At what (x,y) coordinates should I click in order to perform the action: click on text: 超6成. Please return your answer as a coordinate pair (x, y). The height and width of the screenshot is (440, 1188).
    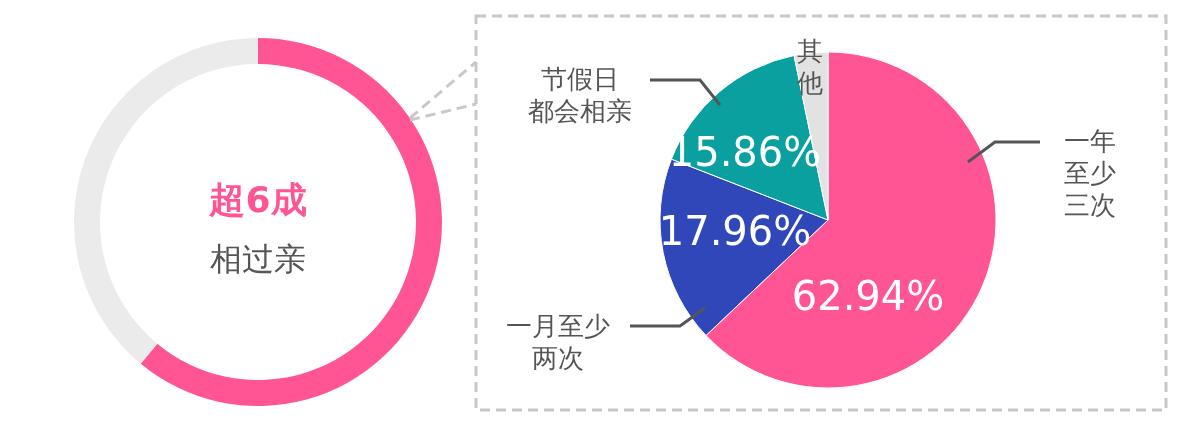
    Looking at the image, I should click on (257, 199).